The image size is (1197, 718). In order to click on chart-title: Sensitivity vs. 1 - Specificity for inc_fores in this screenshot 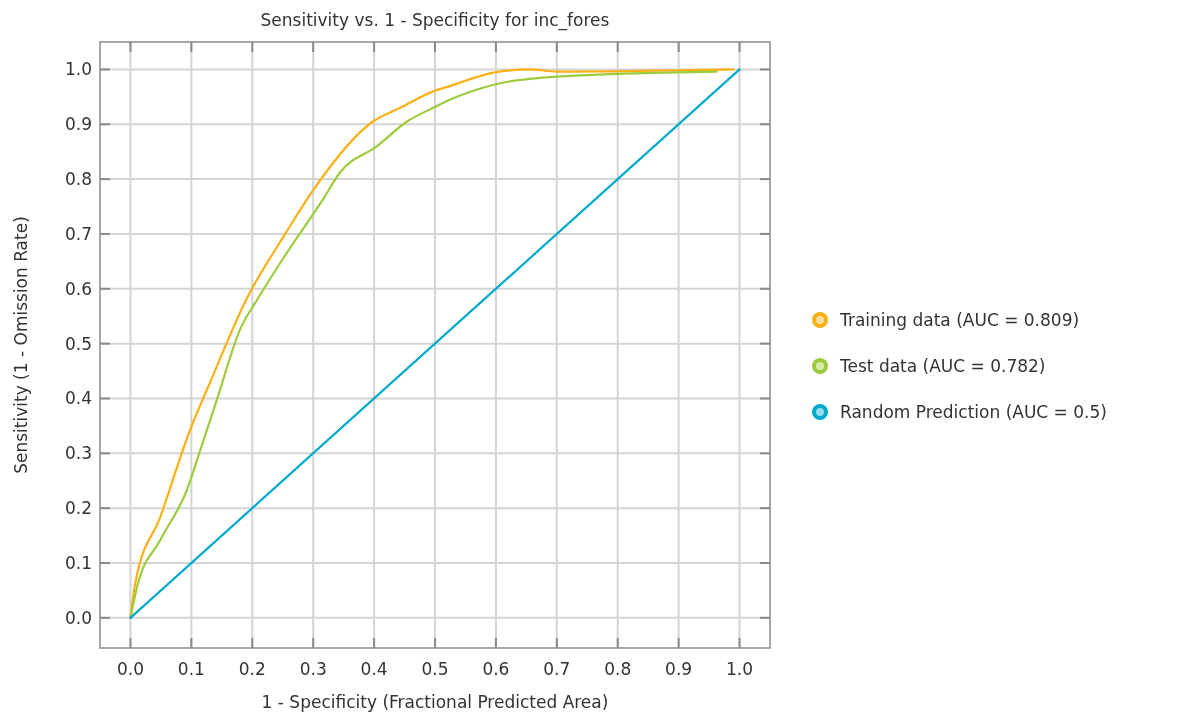, I will do `click(435, 20)`.